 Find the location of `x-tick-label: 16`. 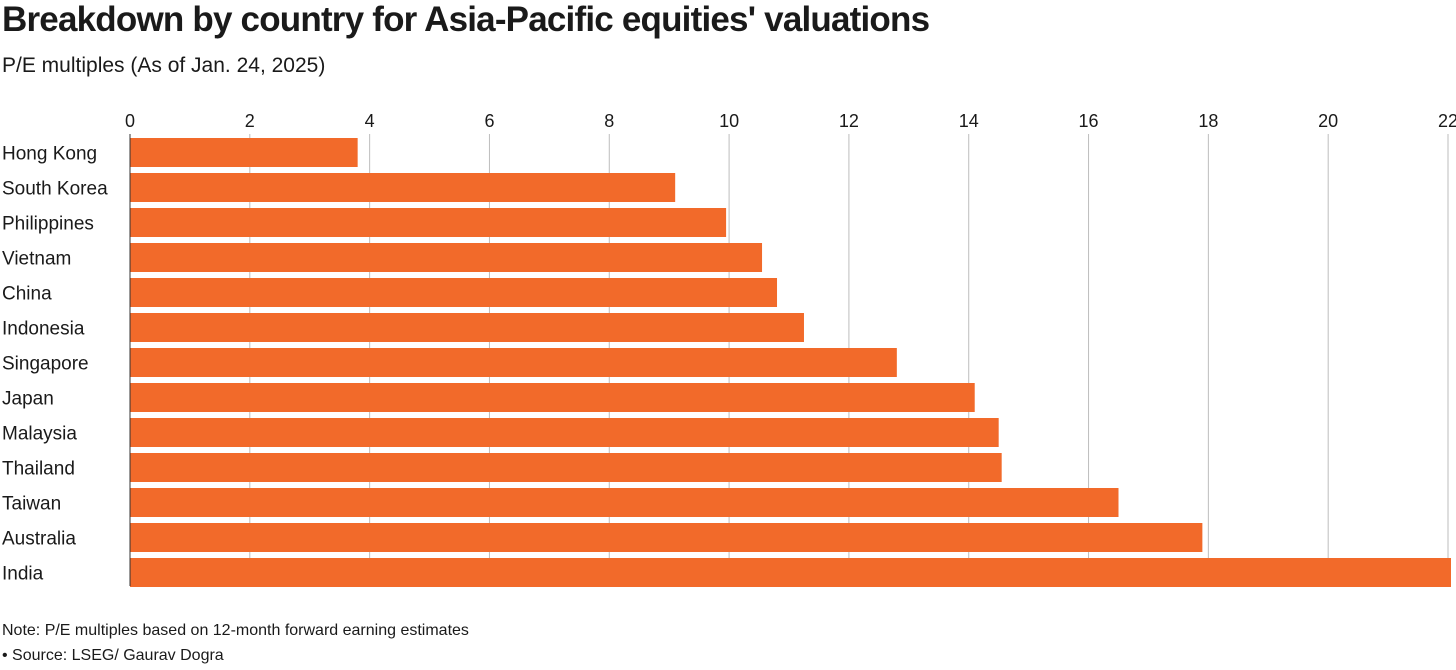

x-tick-label: 16 is located at coordinates (1089, 121).